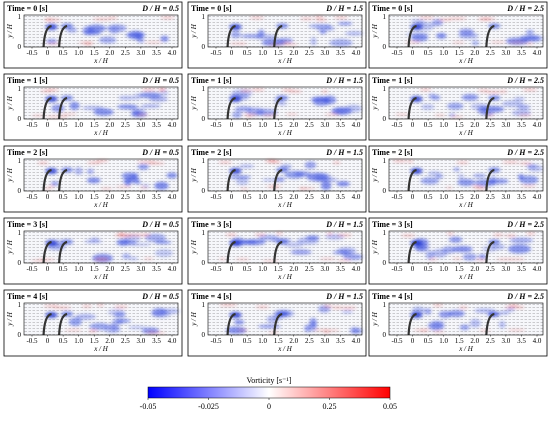 This screenshot has width=550, height=428. Describe the element at coordinates (216, 125) in the screenshot. I see `x-tick-label: -0.5` at that location.